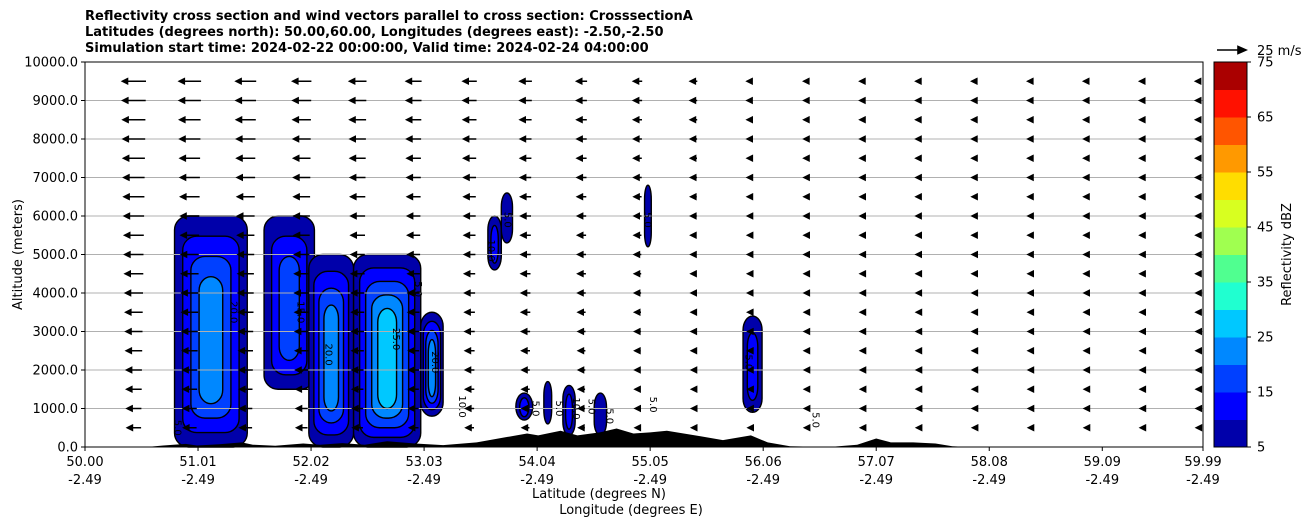 Image resolution: width=1304 pixels, height=526 pixels. What do you see at coordinates (575, 408) in the screenshot?
I see `contour-label-12: 10.0` at bounding box center [575, 408].